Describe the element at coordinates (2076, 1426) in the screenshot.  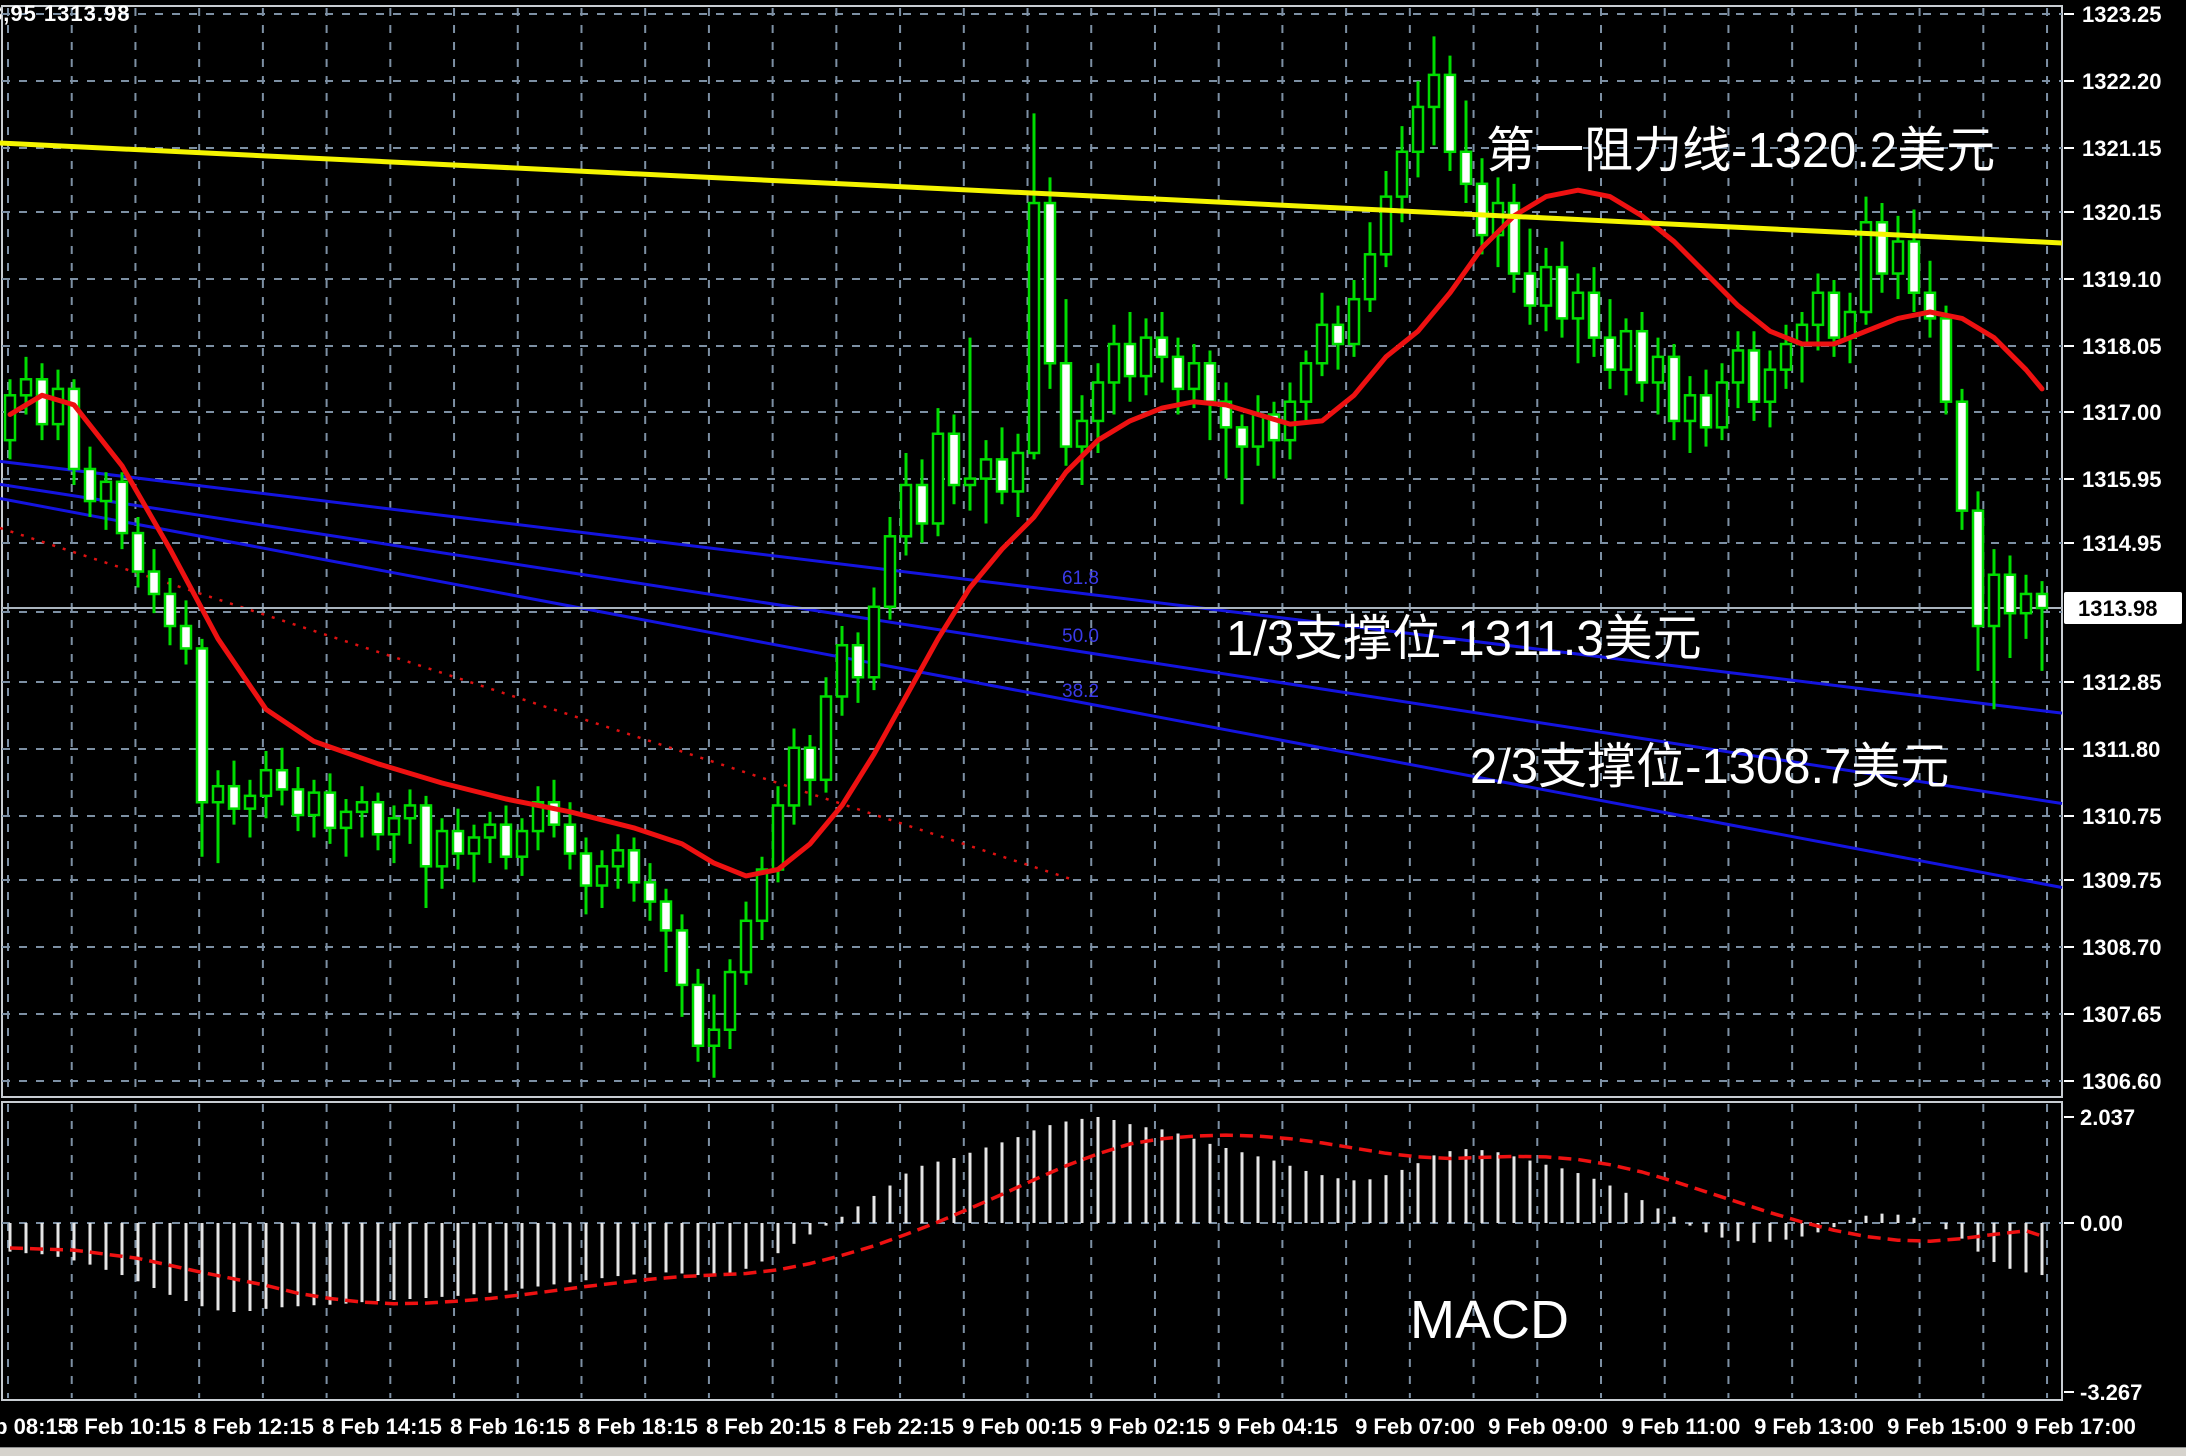
I see `time-axis-label: 9 Feb 17:00` at that location.